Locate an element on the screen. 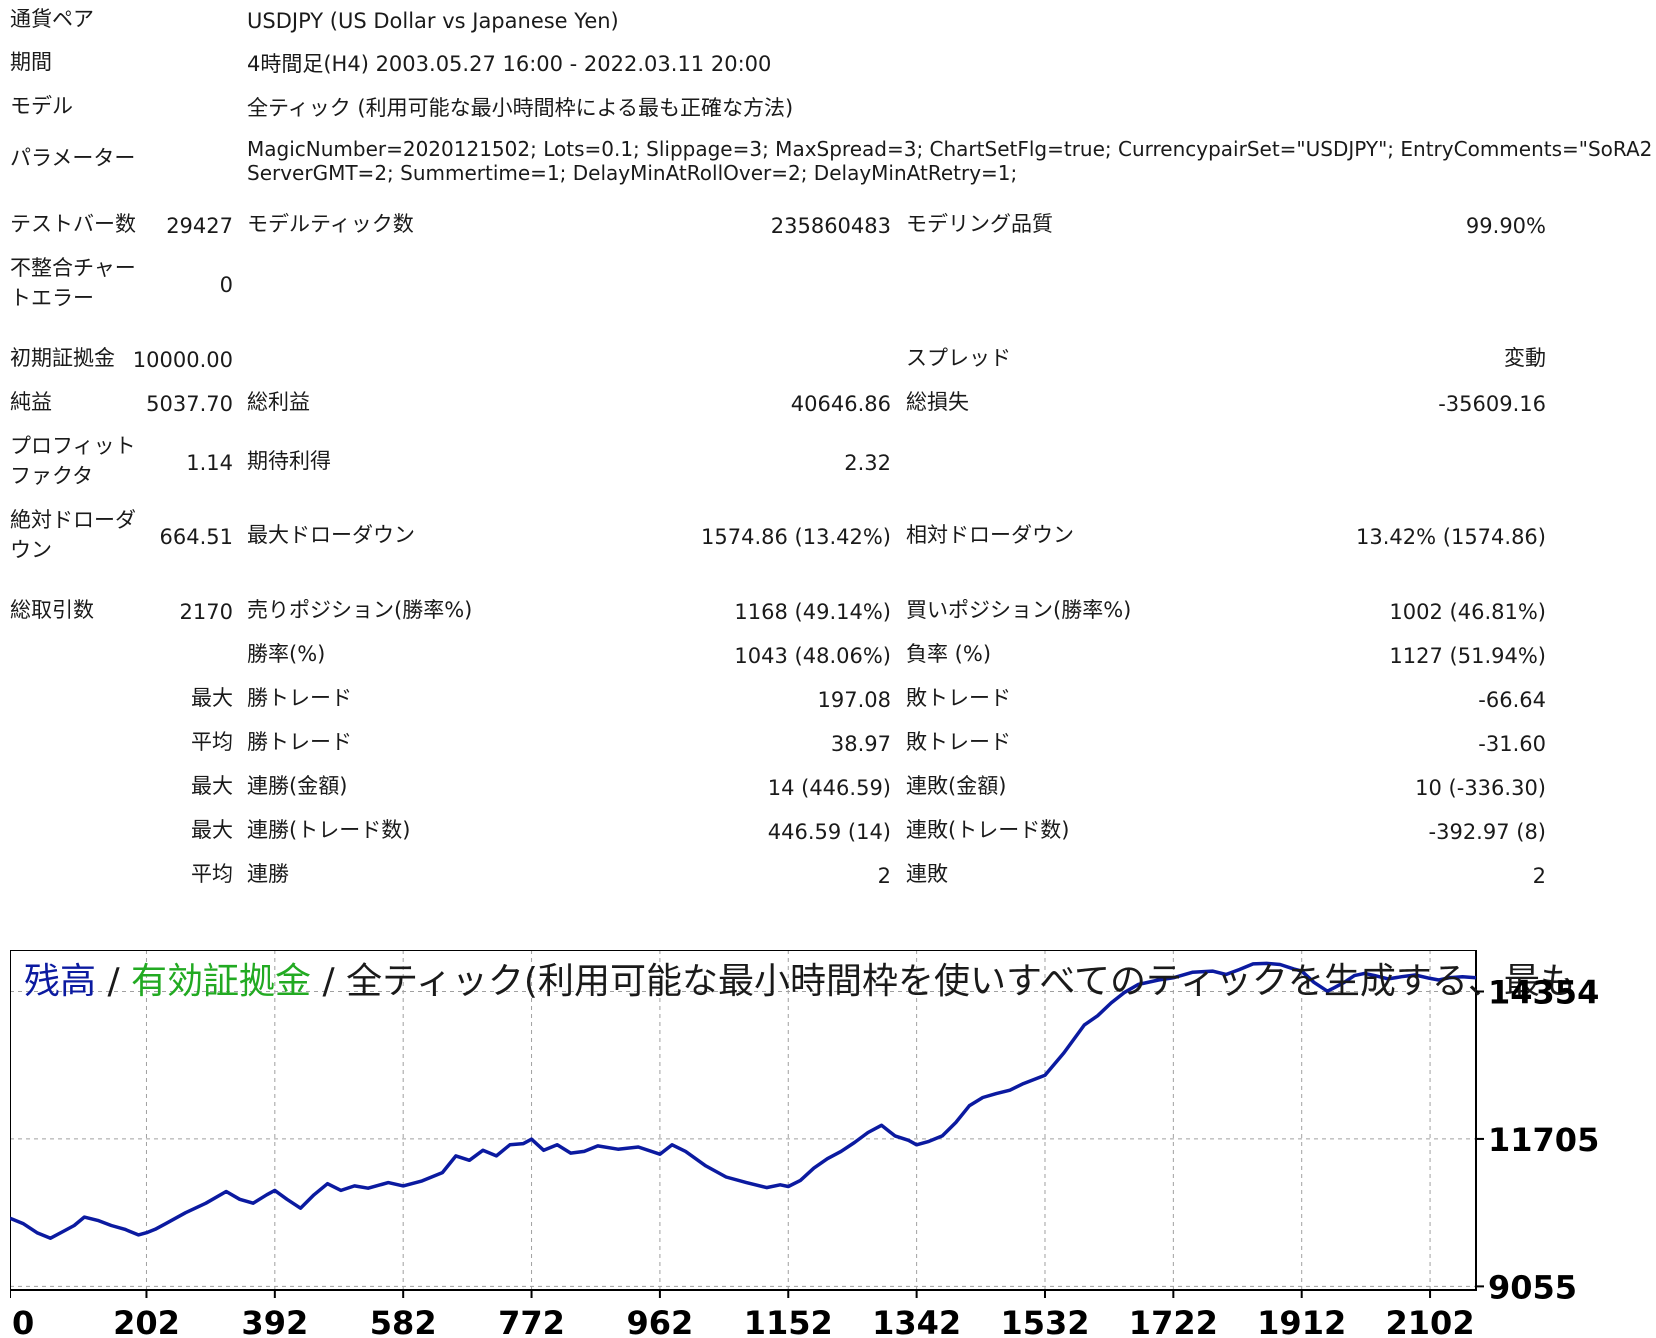 This screenshot has height=1338, width=1656. y-axis: 9055 11705 14354 is located at coordinates (1537, 1140).